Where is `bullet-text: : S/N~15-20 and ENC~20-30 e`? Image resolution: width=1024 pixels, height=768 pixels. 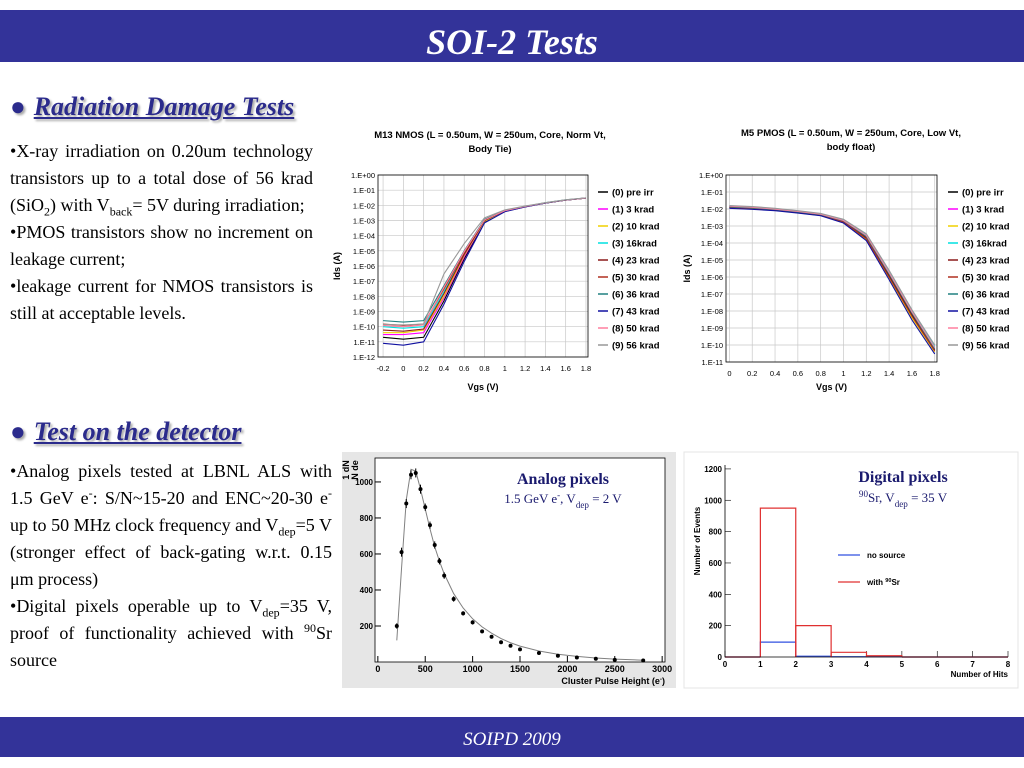 bullet-text: : S/N~15-20 and ENC~20-30 e is located at coordinates (210, 498).